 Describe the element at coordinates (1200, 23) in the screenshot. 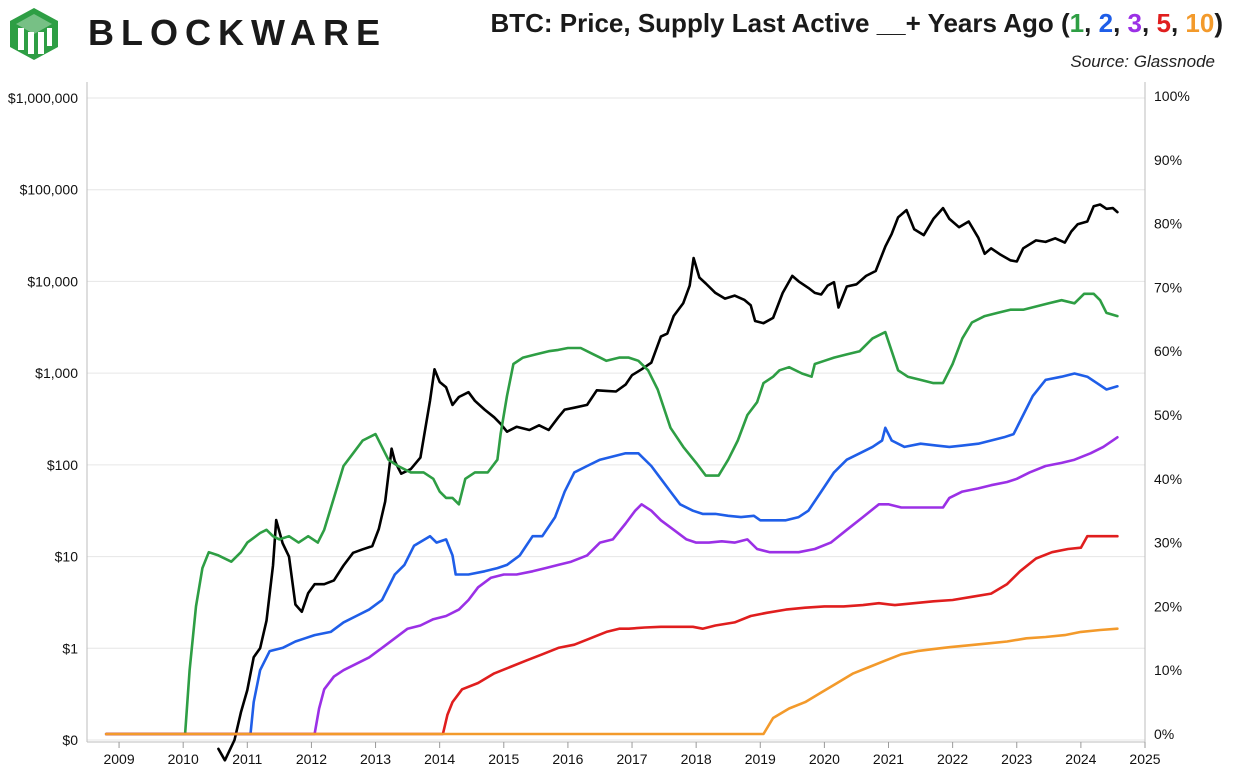

I see `title-10-years: 10` at that location.